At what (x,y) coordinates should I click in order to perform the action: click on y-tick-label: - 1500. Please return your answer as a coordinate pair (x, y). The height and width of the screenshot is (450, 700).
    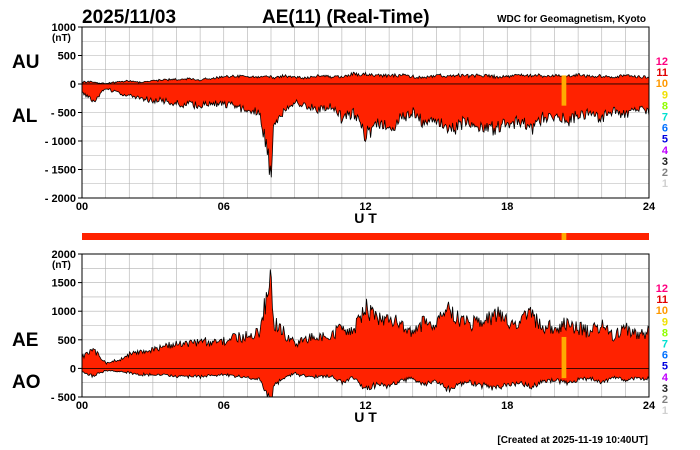
    Looking at the image, I should click on (60, 171).